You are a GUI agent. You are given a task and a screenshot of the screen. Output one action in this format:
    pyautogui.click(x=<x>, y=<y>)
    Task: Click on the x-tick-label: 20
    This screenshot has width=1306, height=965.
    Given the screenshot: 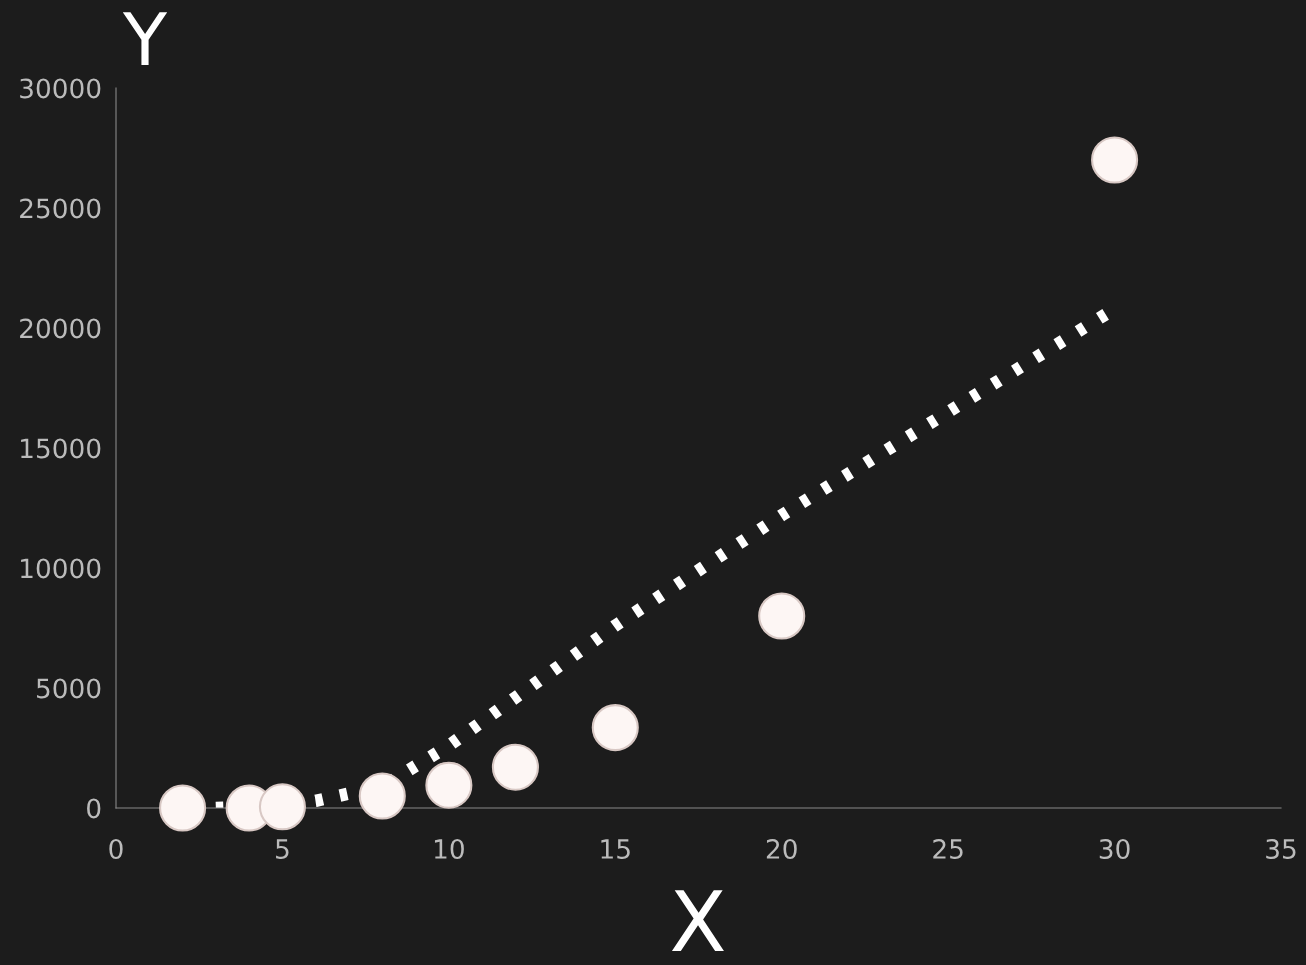 What is the action you would take?
    pyautogui.click(x=781, y=849)
    